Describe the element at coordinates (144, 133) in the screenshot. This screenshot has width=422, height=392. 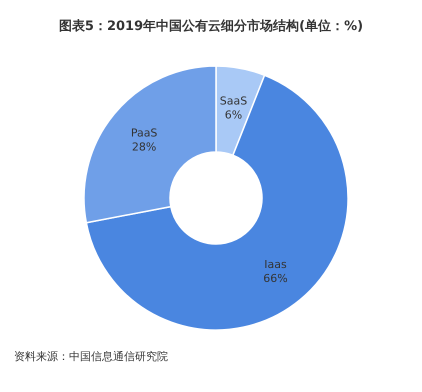
I see `slice-label: PaaS` at that location.